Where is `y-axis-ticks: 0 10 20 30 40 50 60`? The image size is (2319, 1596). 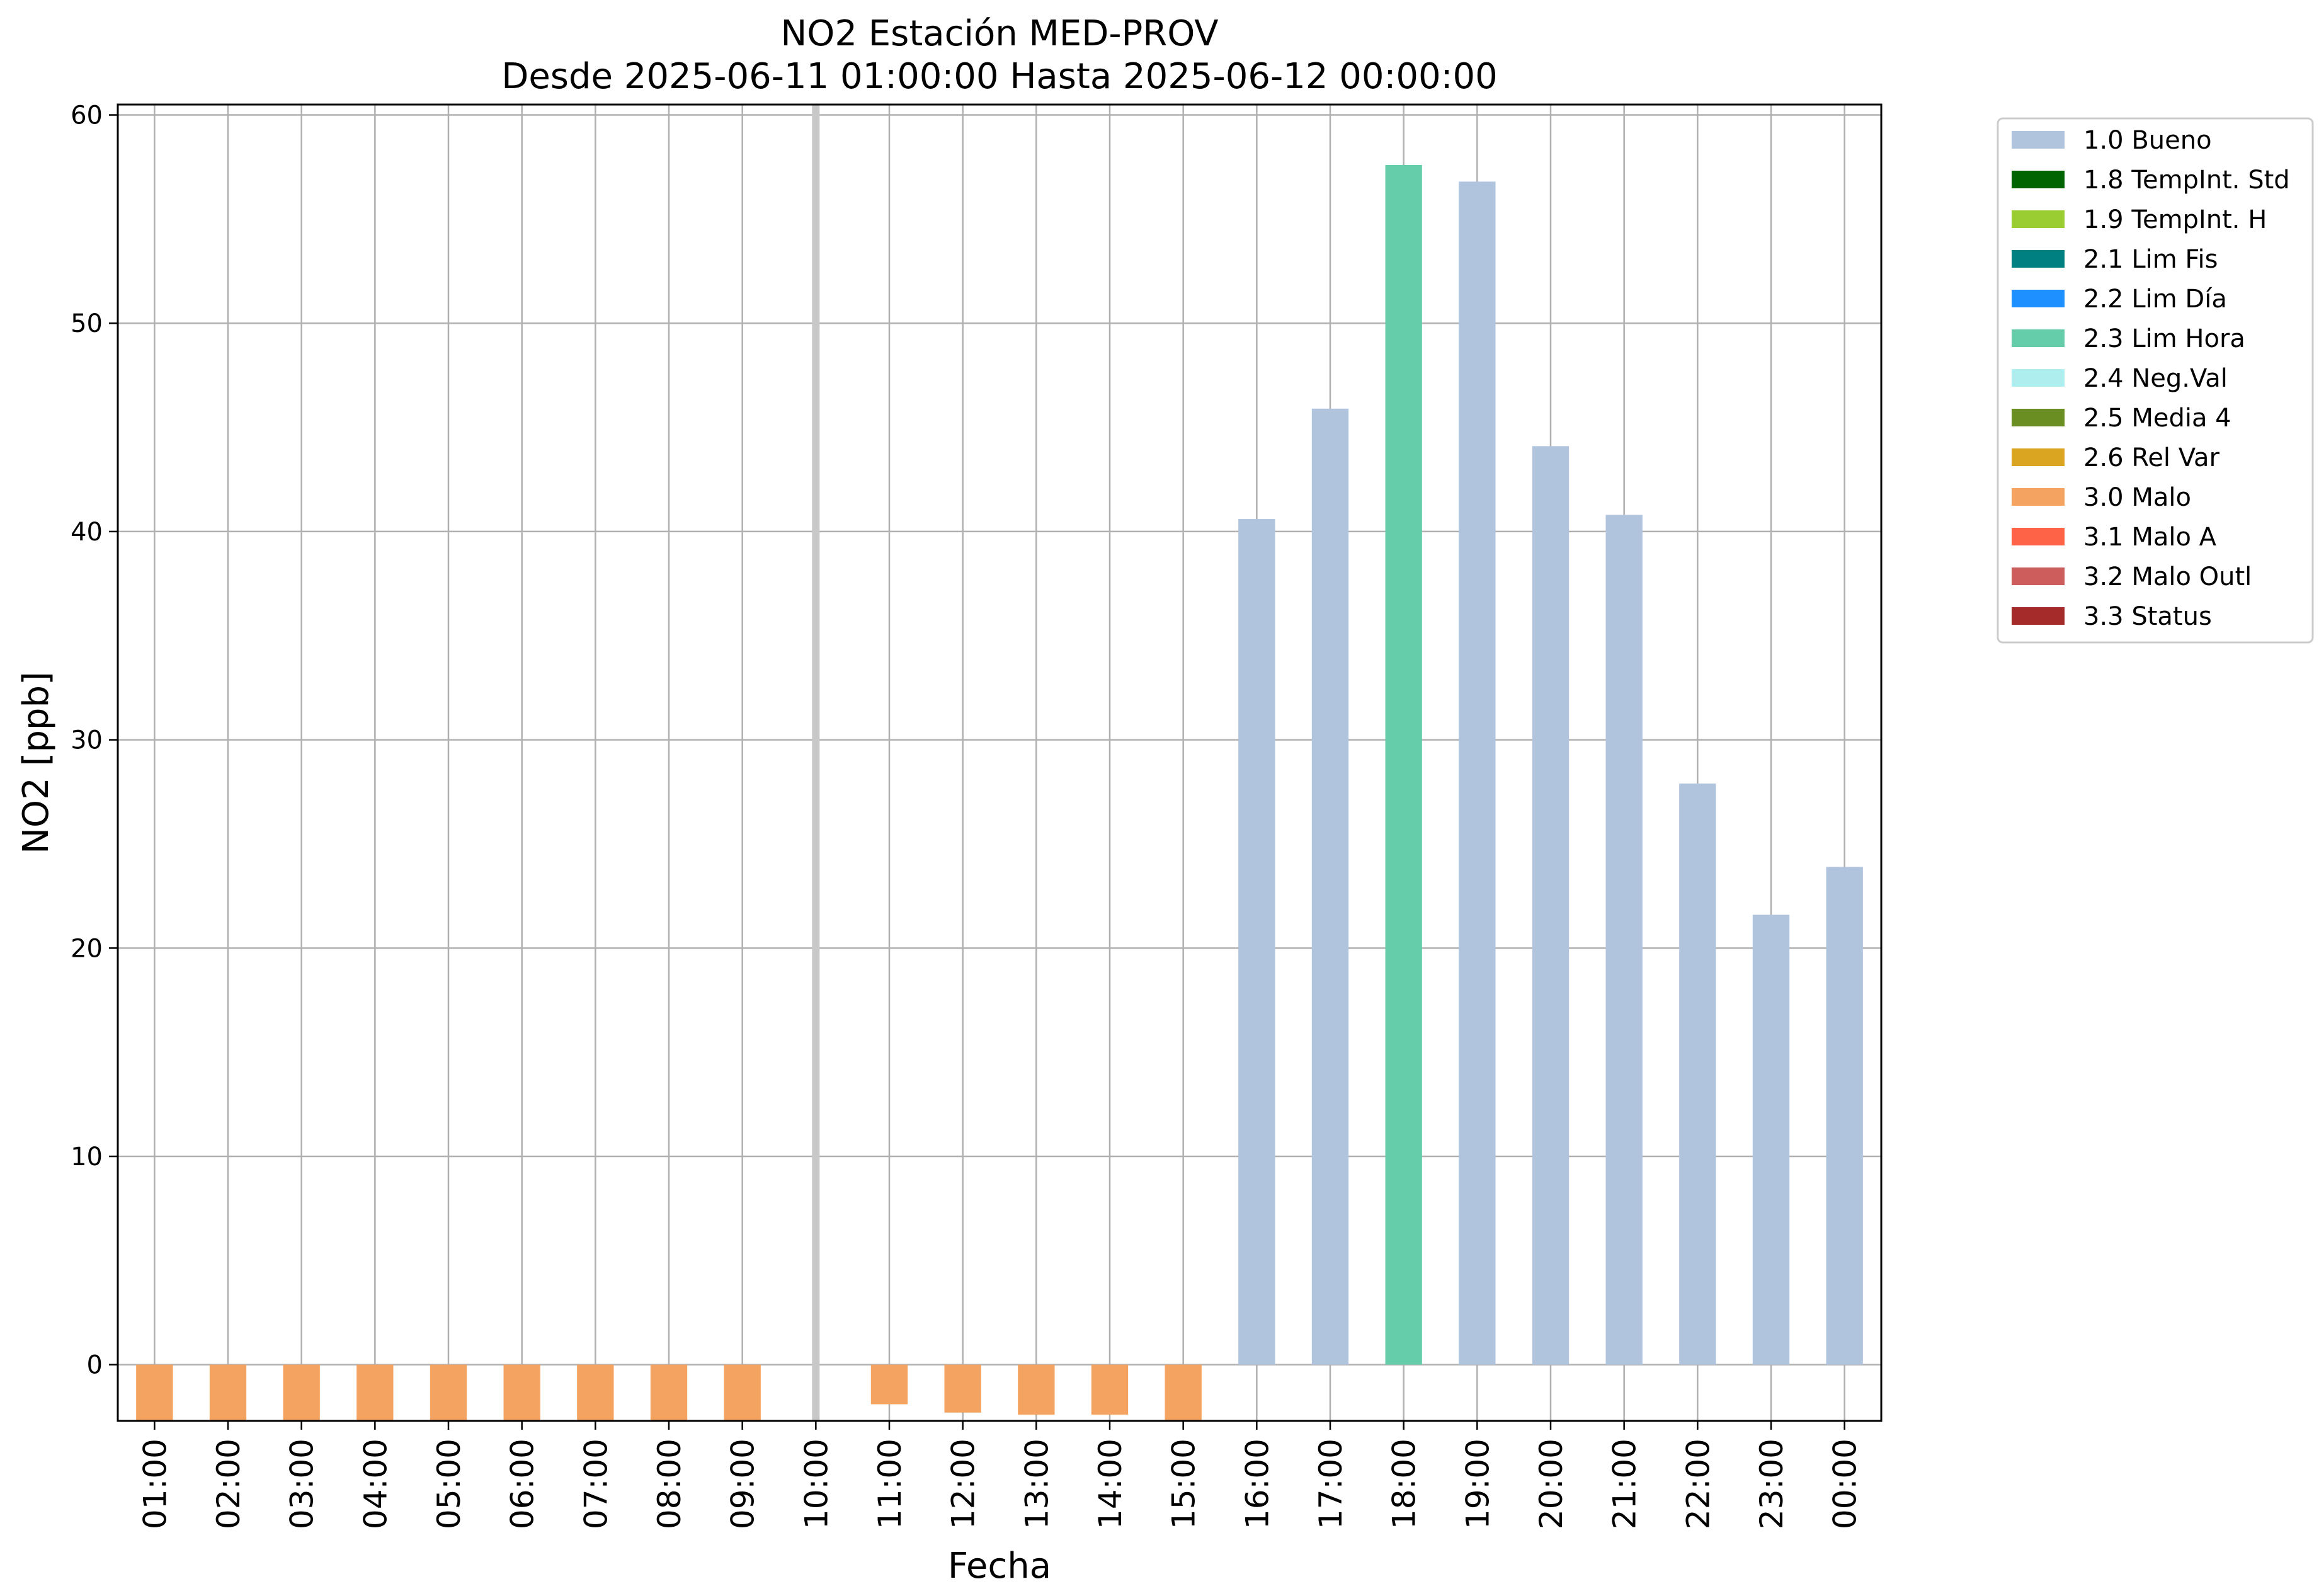 y-axis-ticks: 0 10 20 30 40 50 60 is located at coordinates (94, 740).